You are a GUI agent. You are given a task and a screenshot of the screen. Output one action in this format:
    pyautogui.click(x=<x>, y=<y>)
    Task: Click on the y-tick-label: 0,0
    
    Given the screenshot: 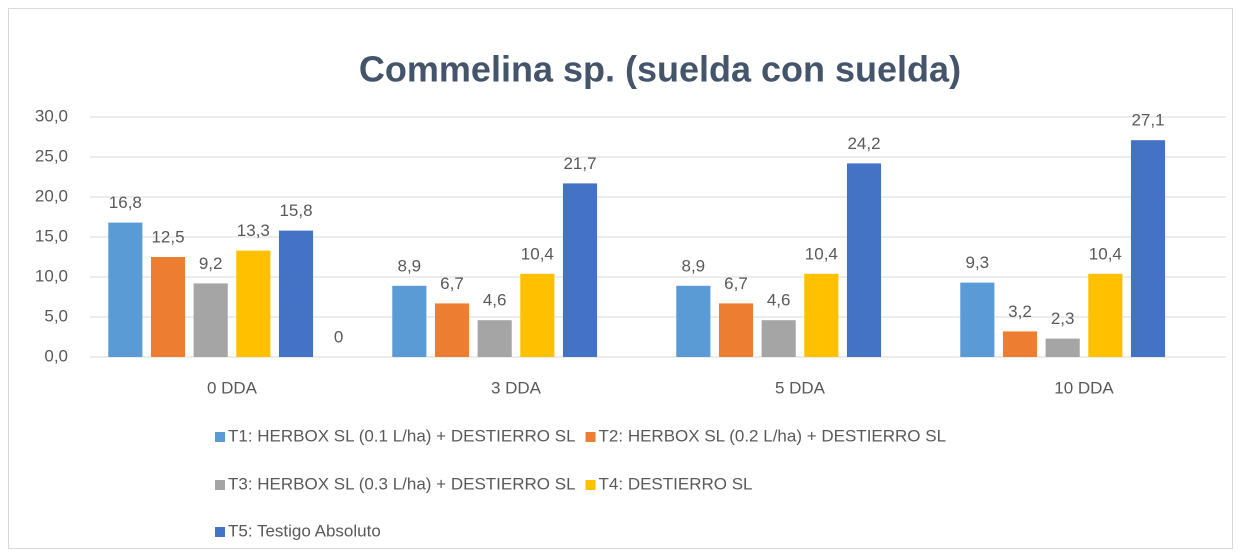 What is the action you would take?
    pyautogui.click(x=56, y=355)
    